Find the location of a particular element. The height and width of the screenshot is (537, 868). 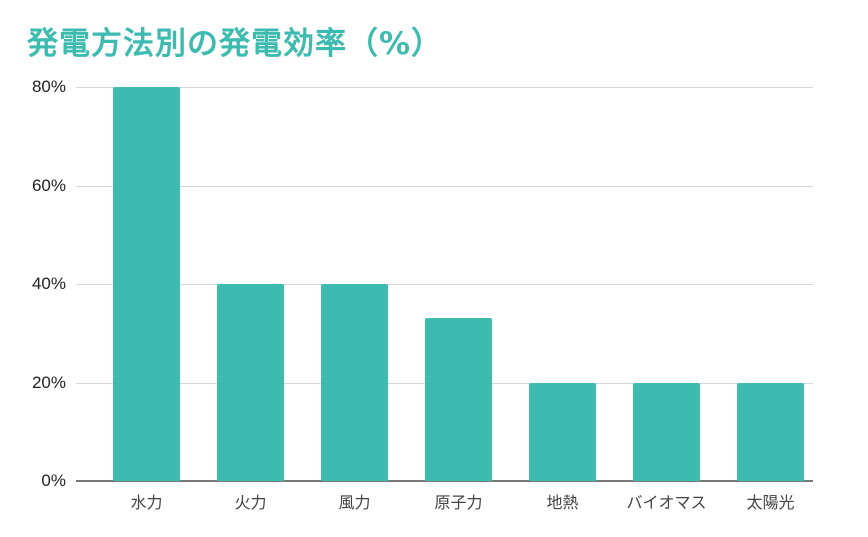

x-axis-category-label: 火力 is located at coordinates (250, 502).